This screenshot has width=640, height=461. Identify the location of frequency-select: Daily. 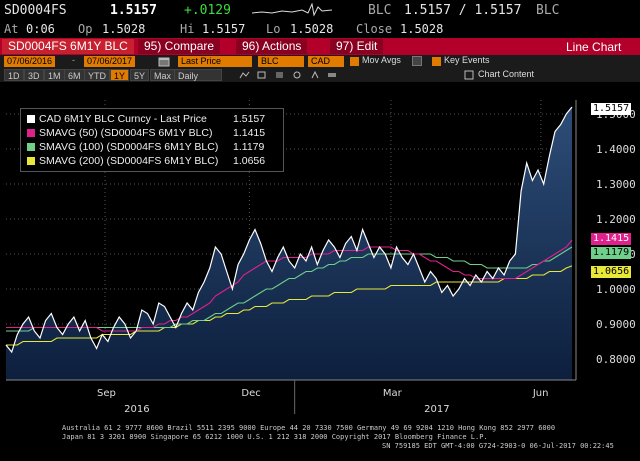
(198, 75).